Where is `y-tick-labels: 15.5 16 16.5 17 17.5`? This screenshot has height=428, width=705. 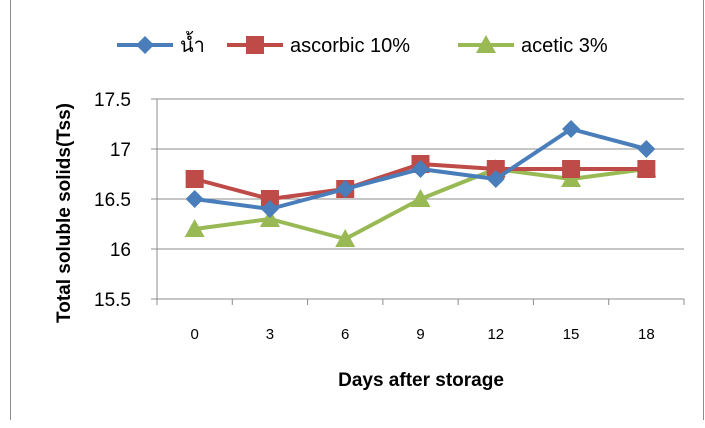 y-tick-labels: 15.5 16 16.5 17 17.5 is located at coordinates (112, 200).